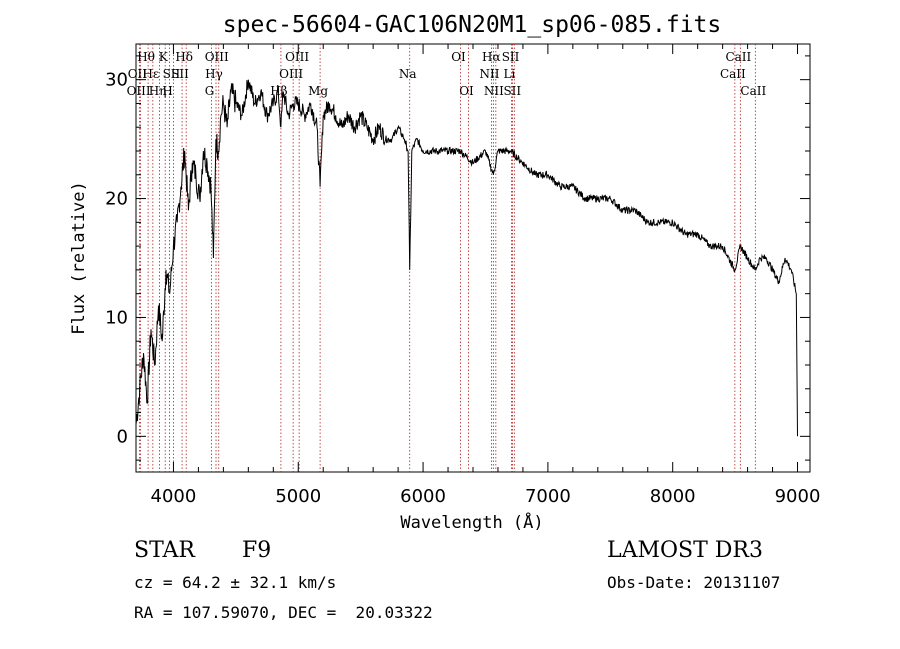  Describe the element at coordinates (318, 91) in the screenshot. I see `line-label-16: Mg` at that location.